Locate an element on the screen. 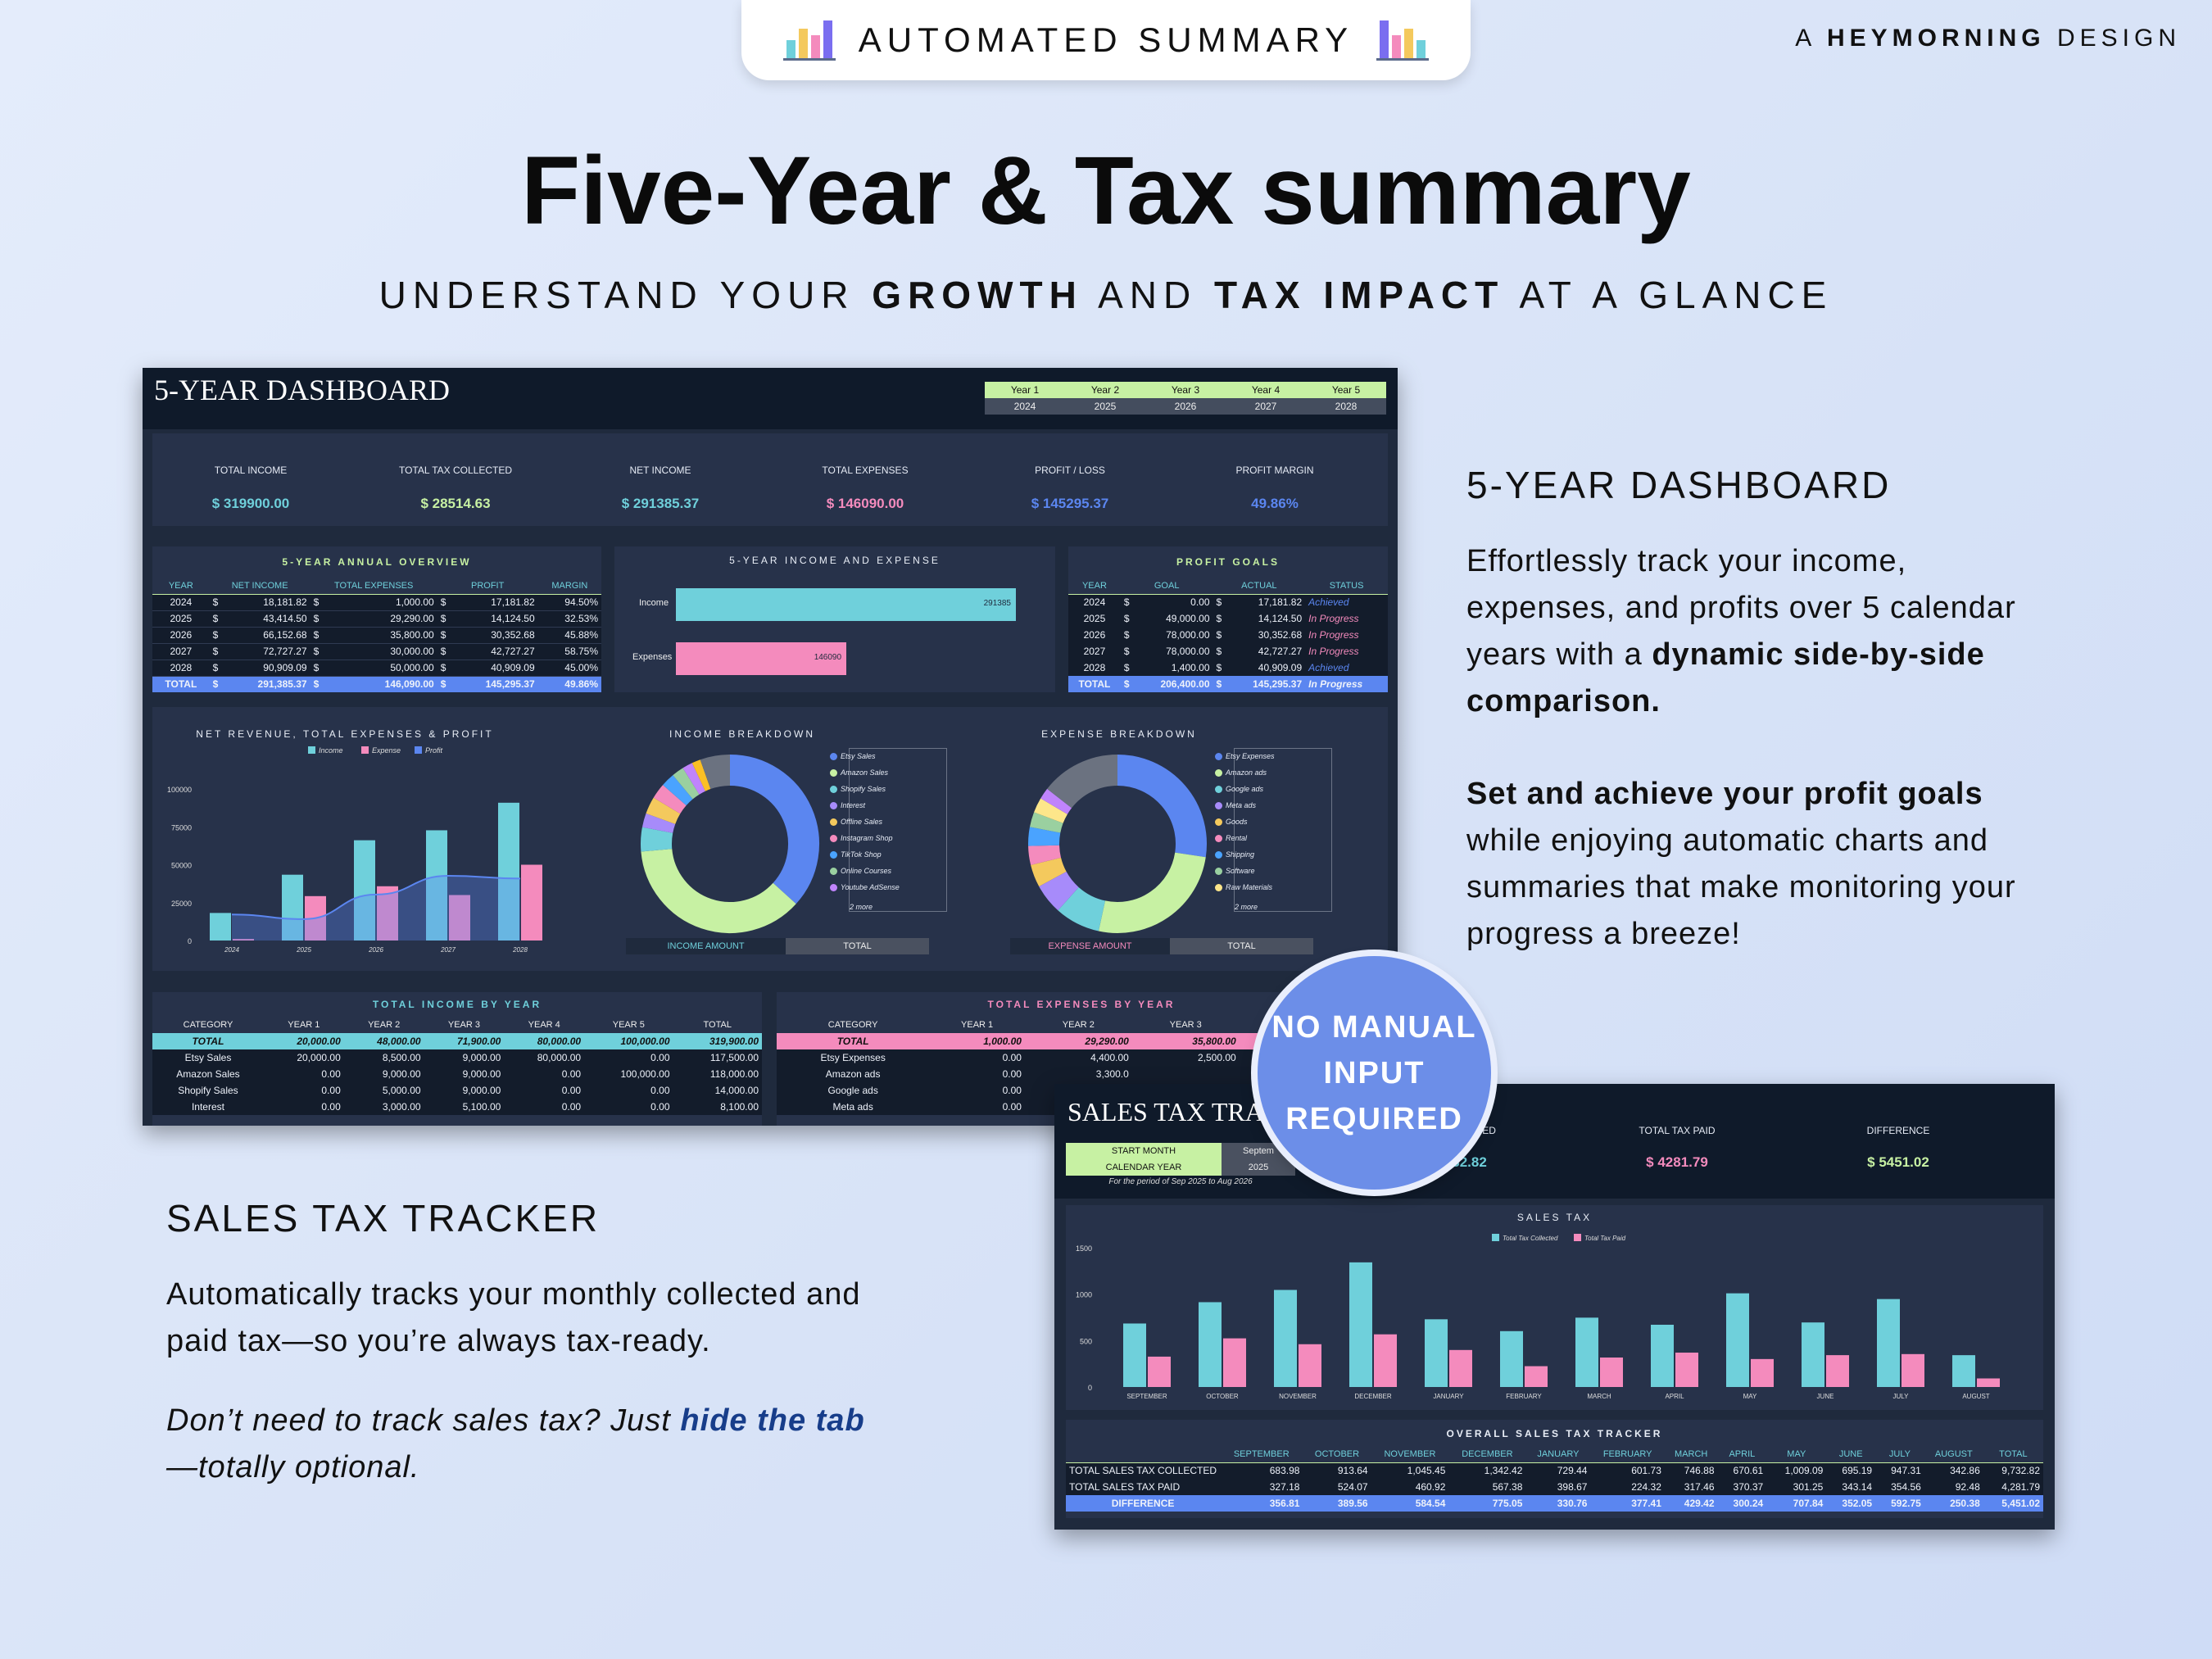 Image resolution: width=2212 pixels, height=1659 pixels. table-cell: 1,342.42 is located at coordinates (1503, 1471).